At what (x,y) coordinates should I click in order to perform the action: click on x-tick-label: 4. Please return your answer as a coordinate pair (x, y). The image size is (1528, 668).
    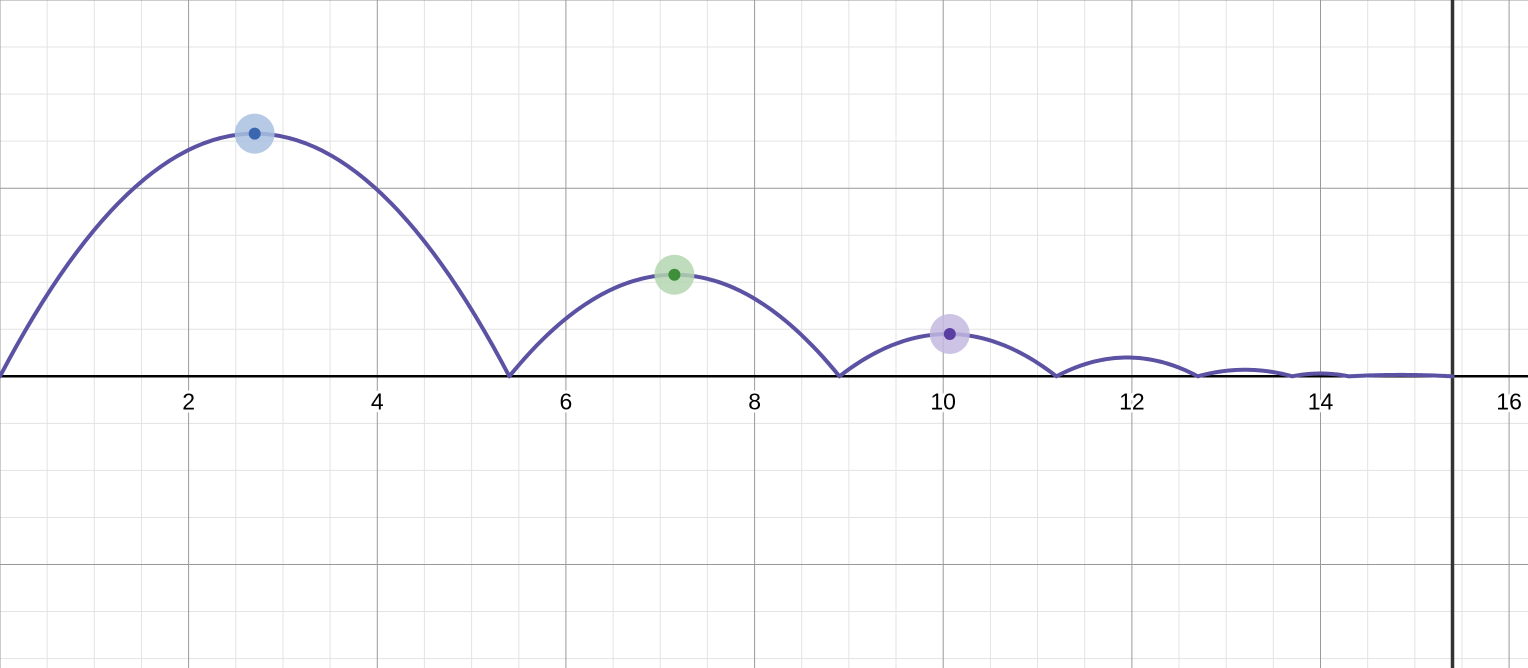
    Looking at the image, I should click on (377, 401).